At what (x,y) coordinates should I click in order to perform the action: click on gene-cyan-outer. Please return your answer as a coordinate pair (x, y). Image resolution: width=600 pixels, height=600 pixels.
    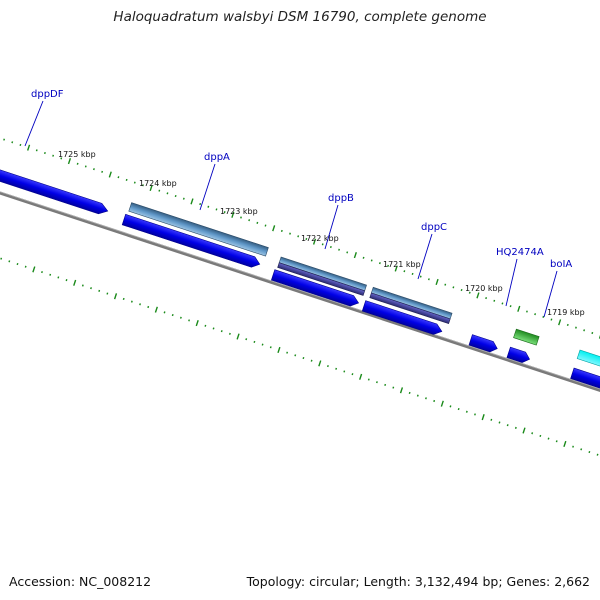
    Looking at the image, I should click on (588, 359).